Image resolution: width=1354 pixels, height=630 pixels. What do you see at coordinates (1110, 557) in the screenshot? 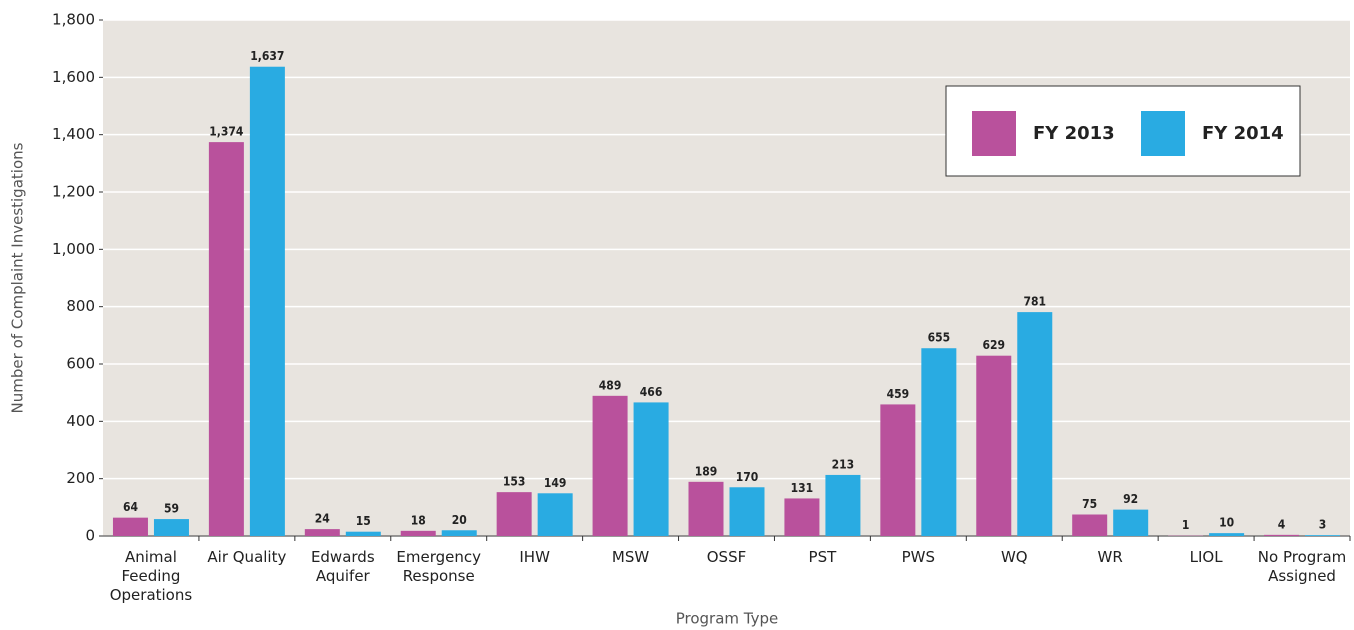
I see `x-tick-label: WR` at bounding box center [1110, 557].